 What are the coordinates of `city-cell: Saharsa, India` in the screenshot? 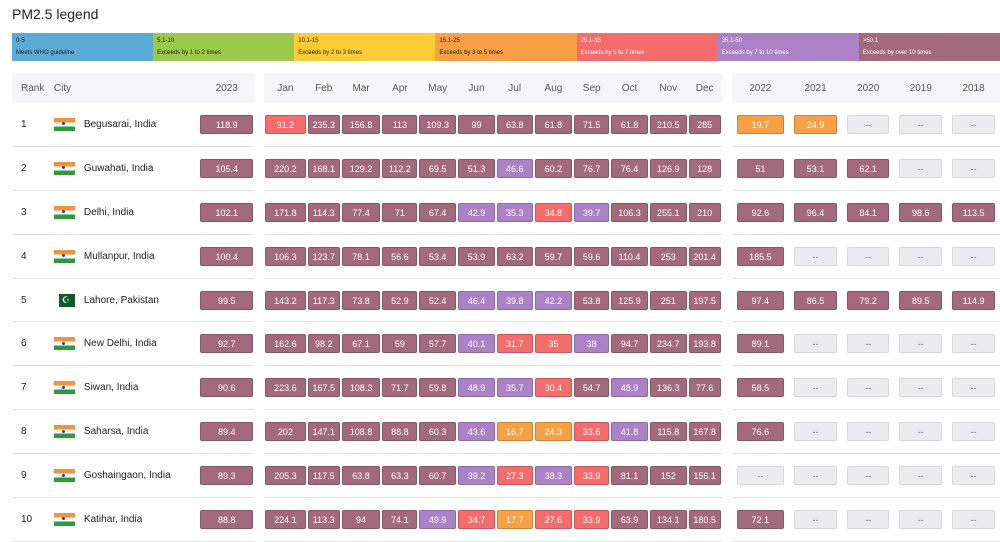 It's located at (124, 432).